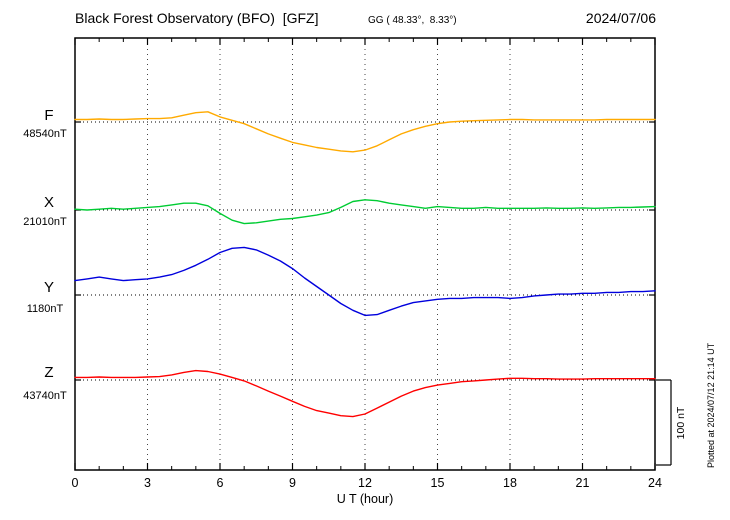  I want to click on trace-Y, so click(365, 281).